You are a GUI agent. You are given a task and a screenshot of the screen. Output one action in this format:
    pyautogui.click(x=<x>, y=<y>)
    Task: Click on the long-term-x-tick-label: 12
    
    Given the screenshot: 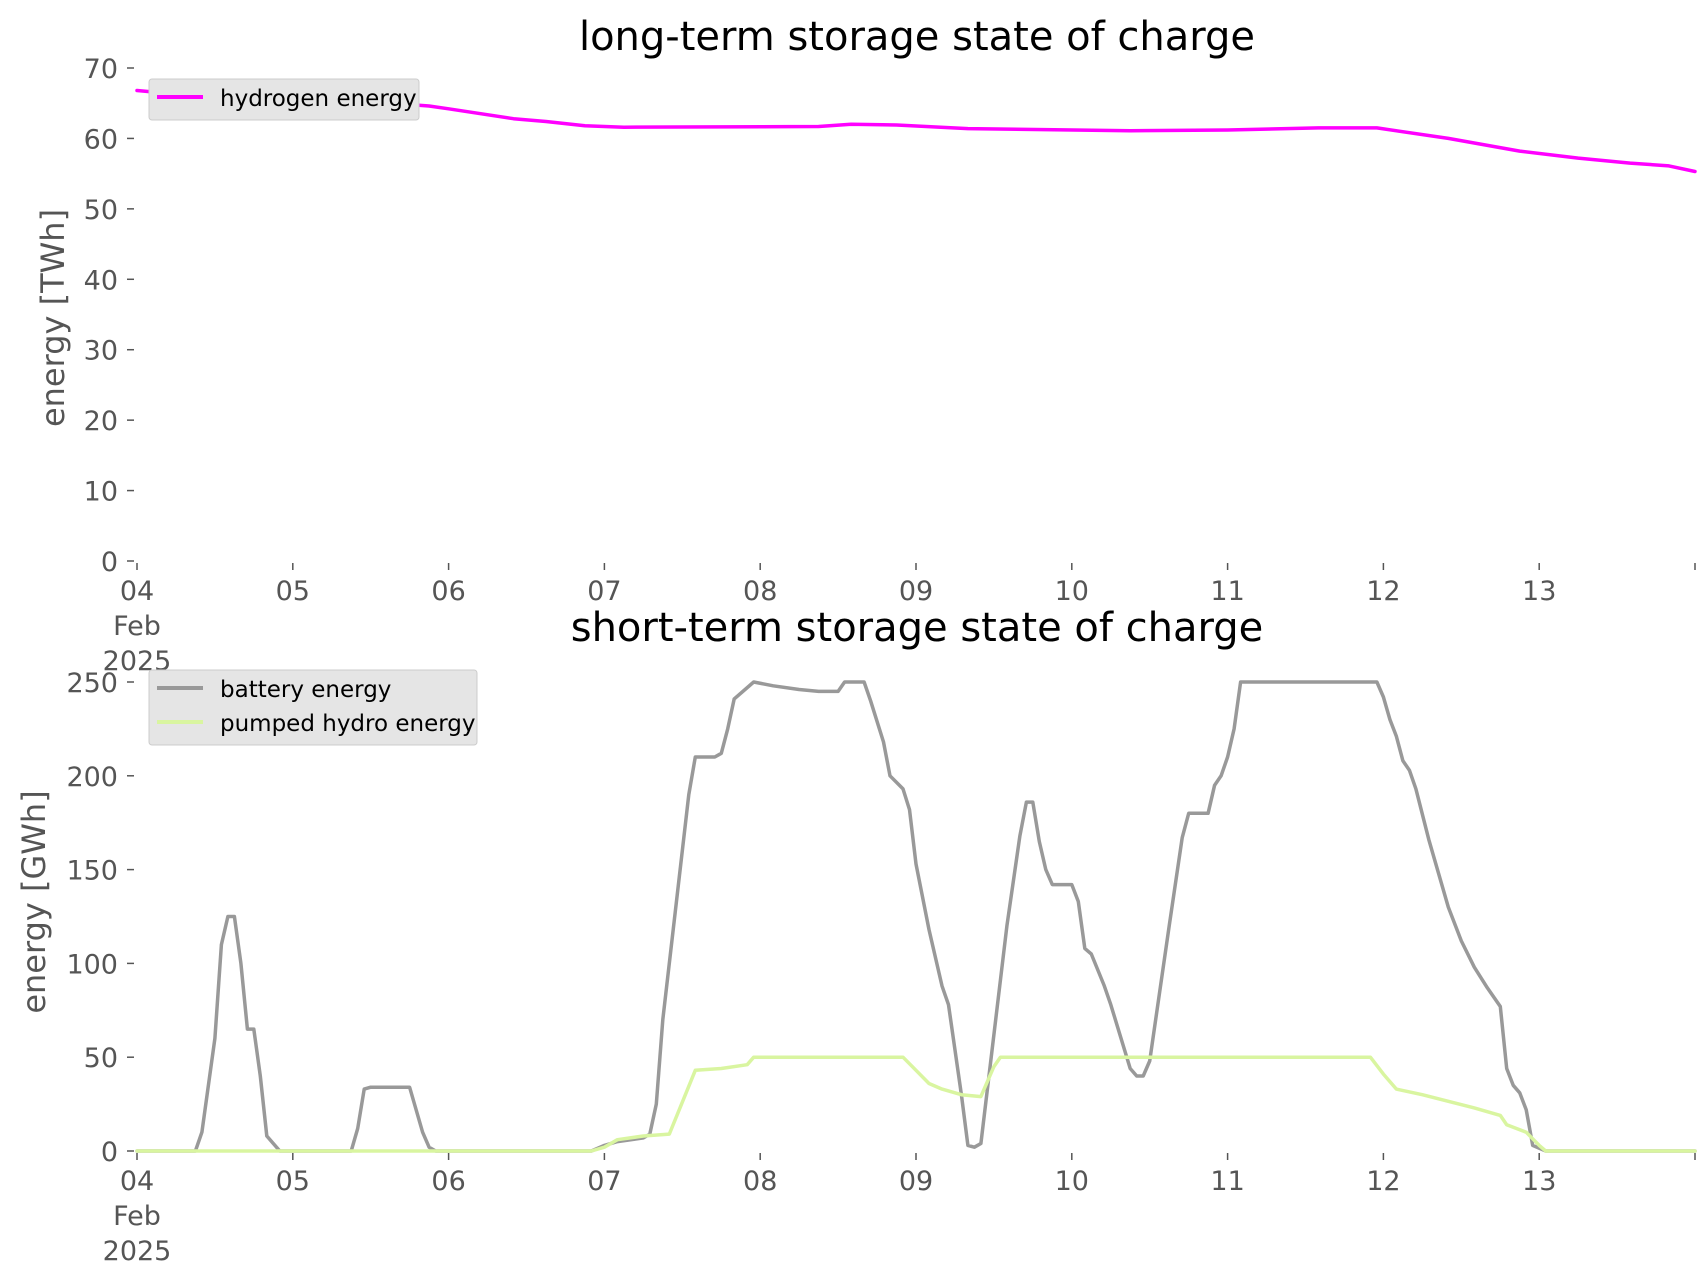 What is the action you would take?
    pyautogui.click(x=1383, y=591)
    